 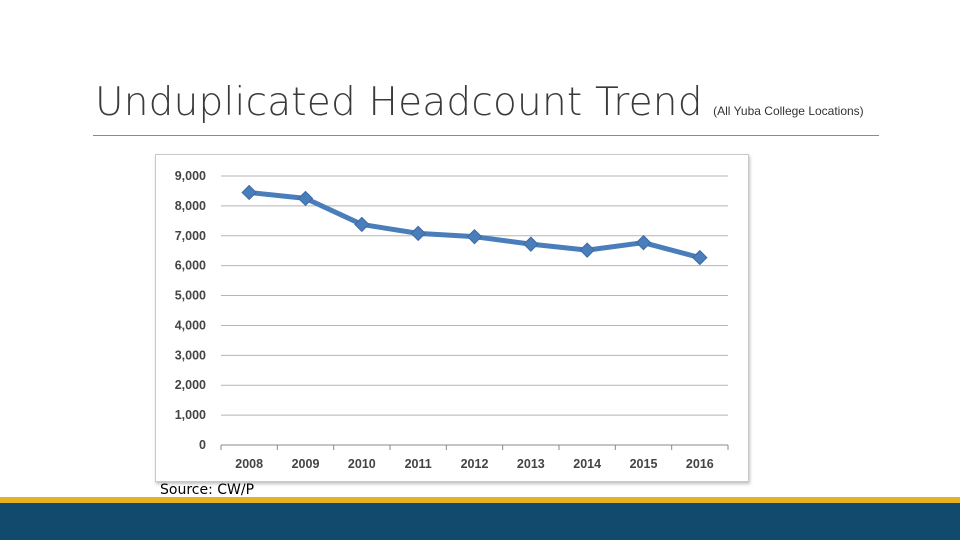 I want to click on y-tick-label: 7,000, so click(x=190, y=236).